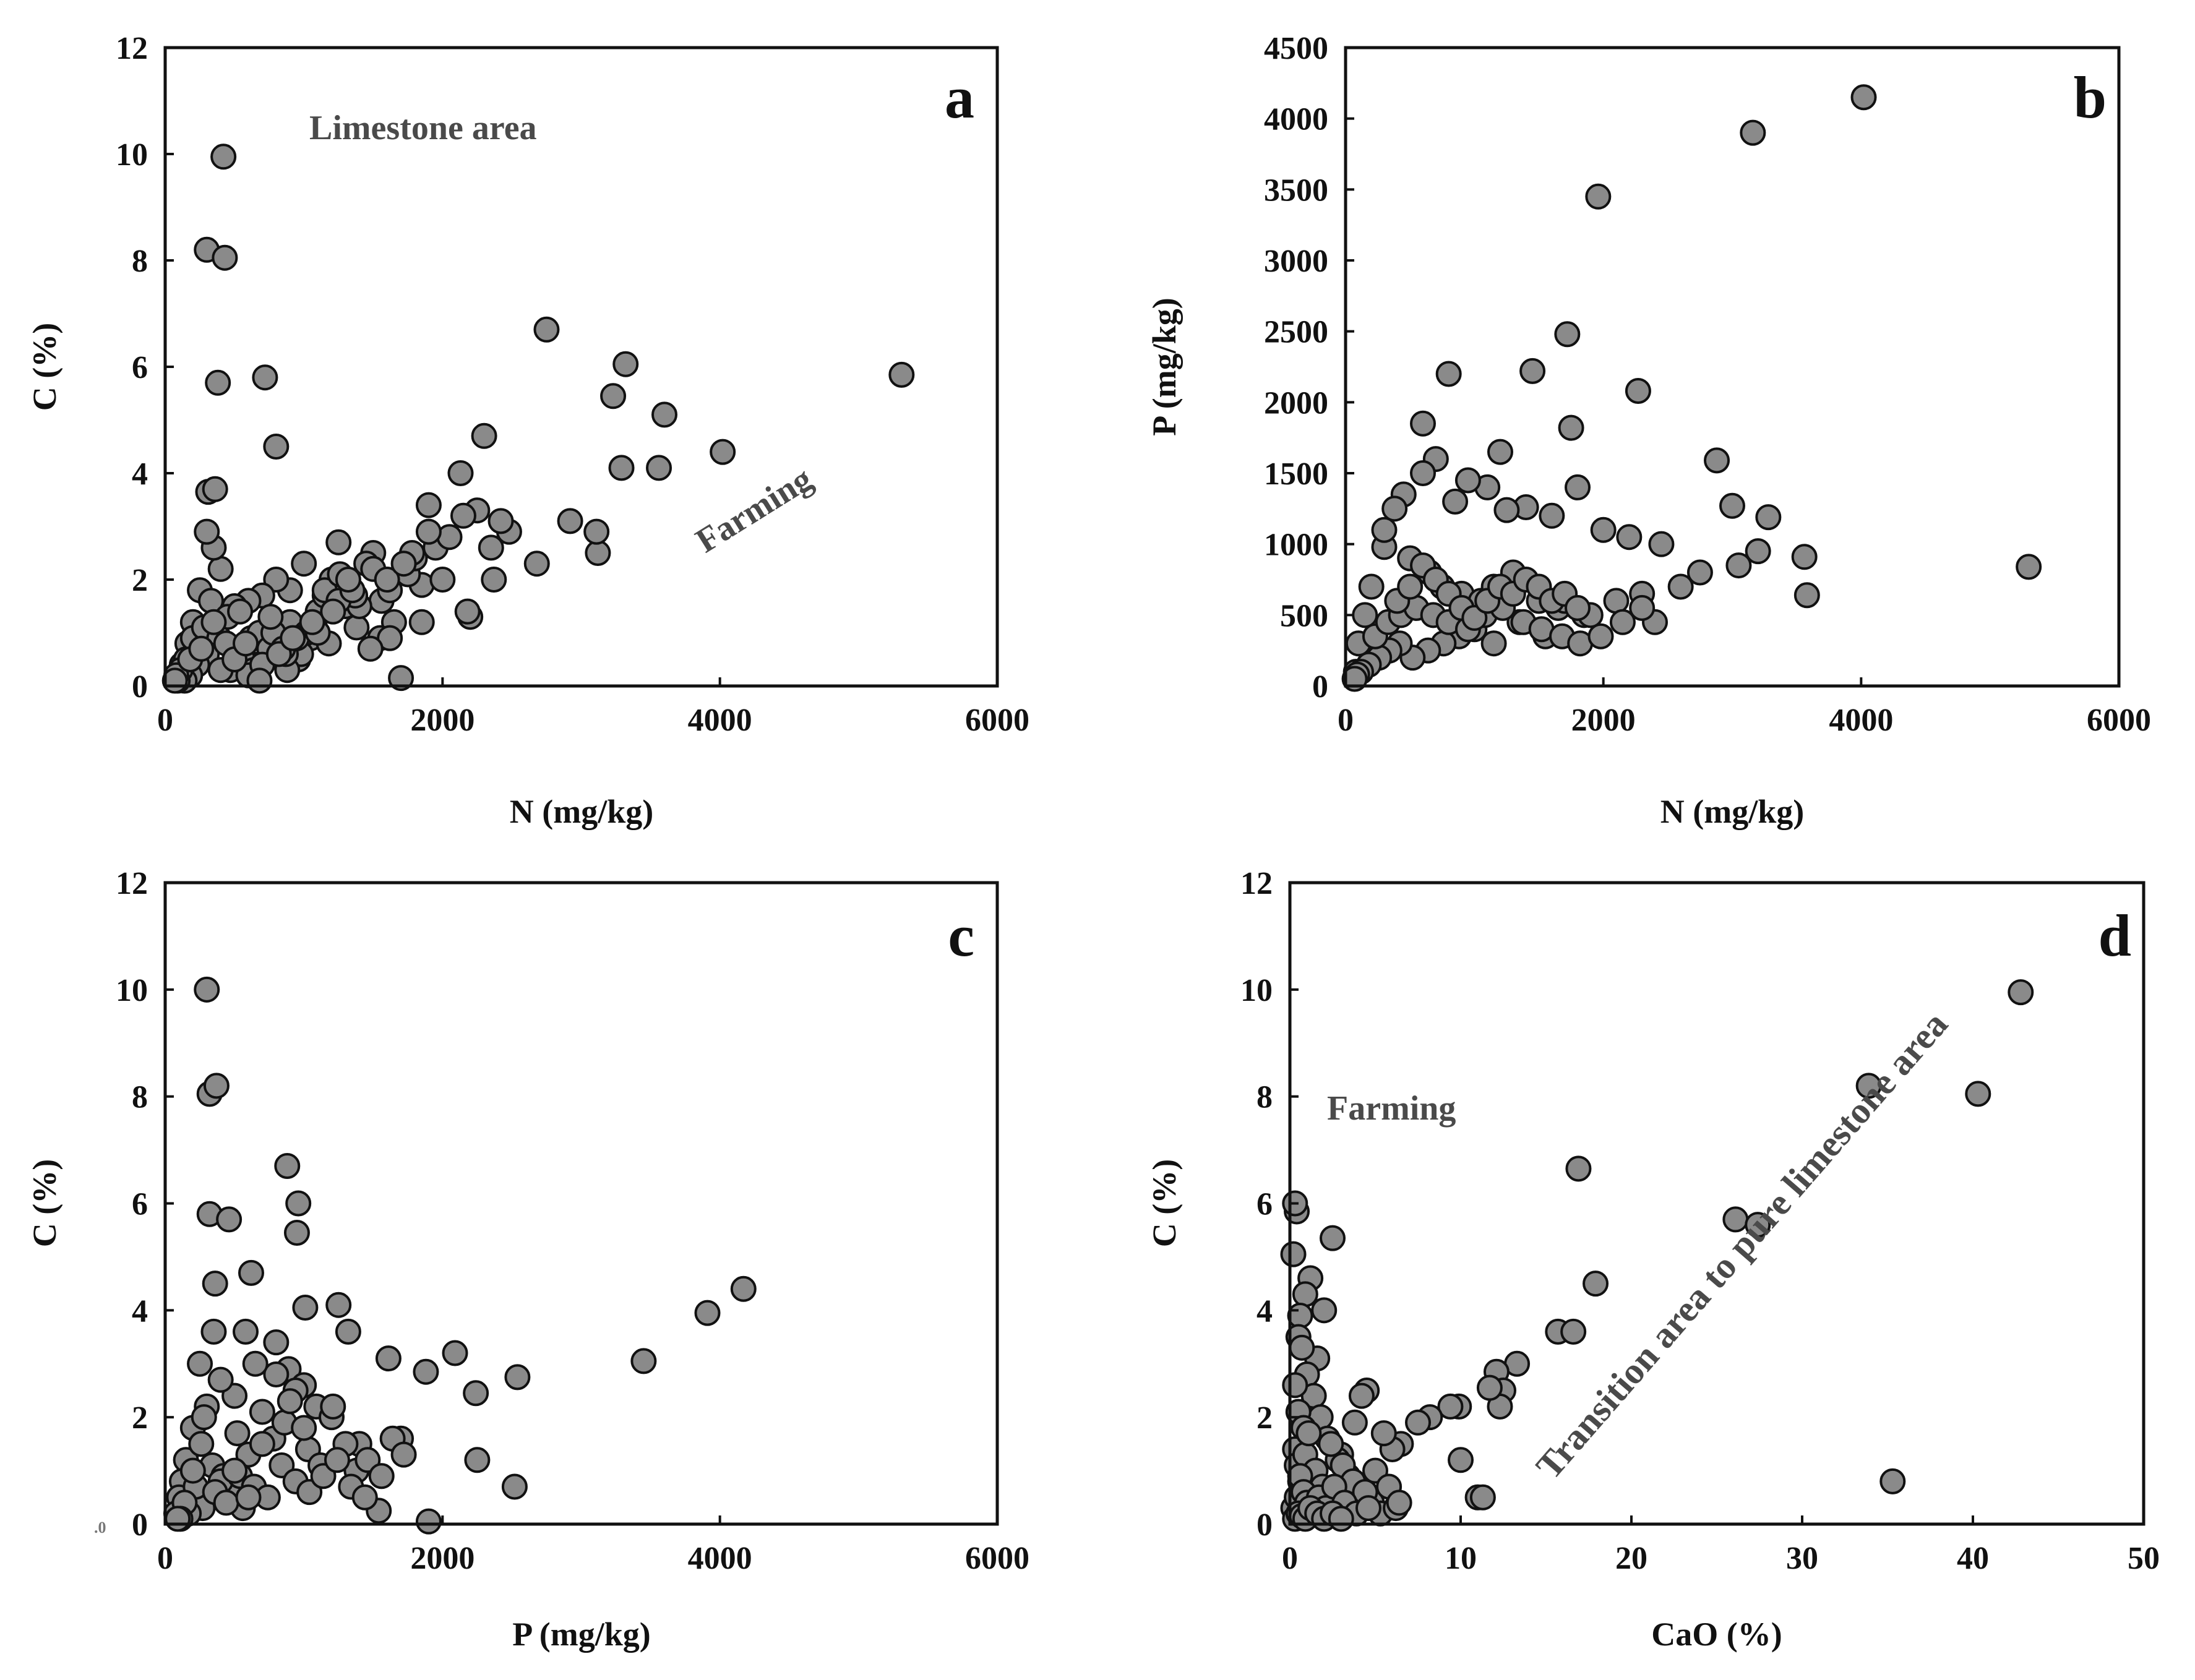 This screenshot has width=2195, height=1680. What do you see at coordinates (754, 510) in the screenshot?
I see `panel-a-annotation-farming: Farming` at bounding box center [754, 510].